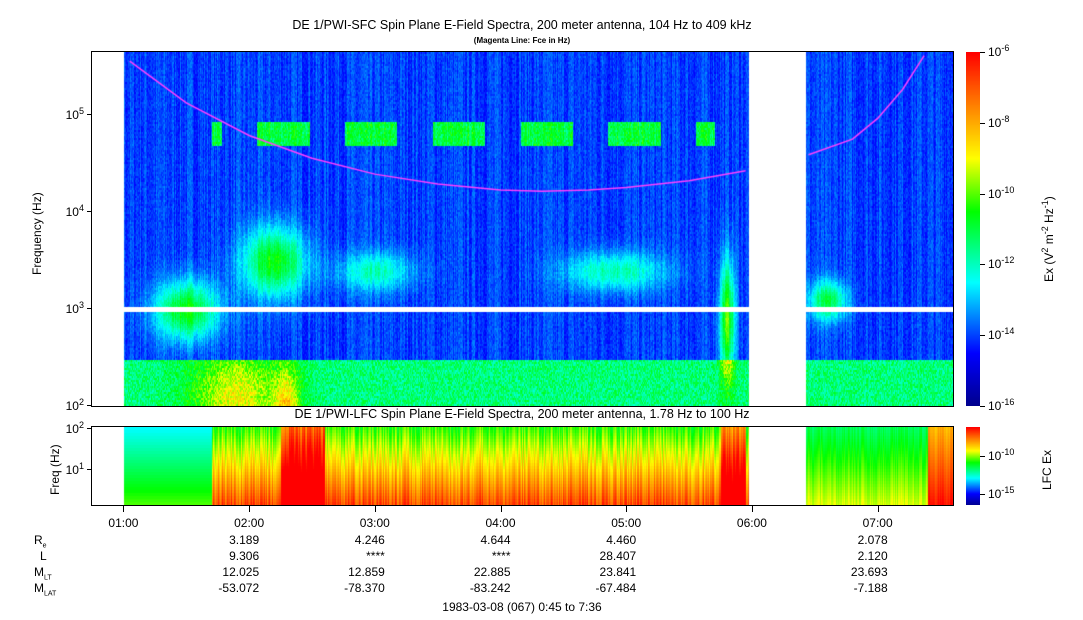  I want to click on colorbar-label-exp: -1, so click(1045, 204).